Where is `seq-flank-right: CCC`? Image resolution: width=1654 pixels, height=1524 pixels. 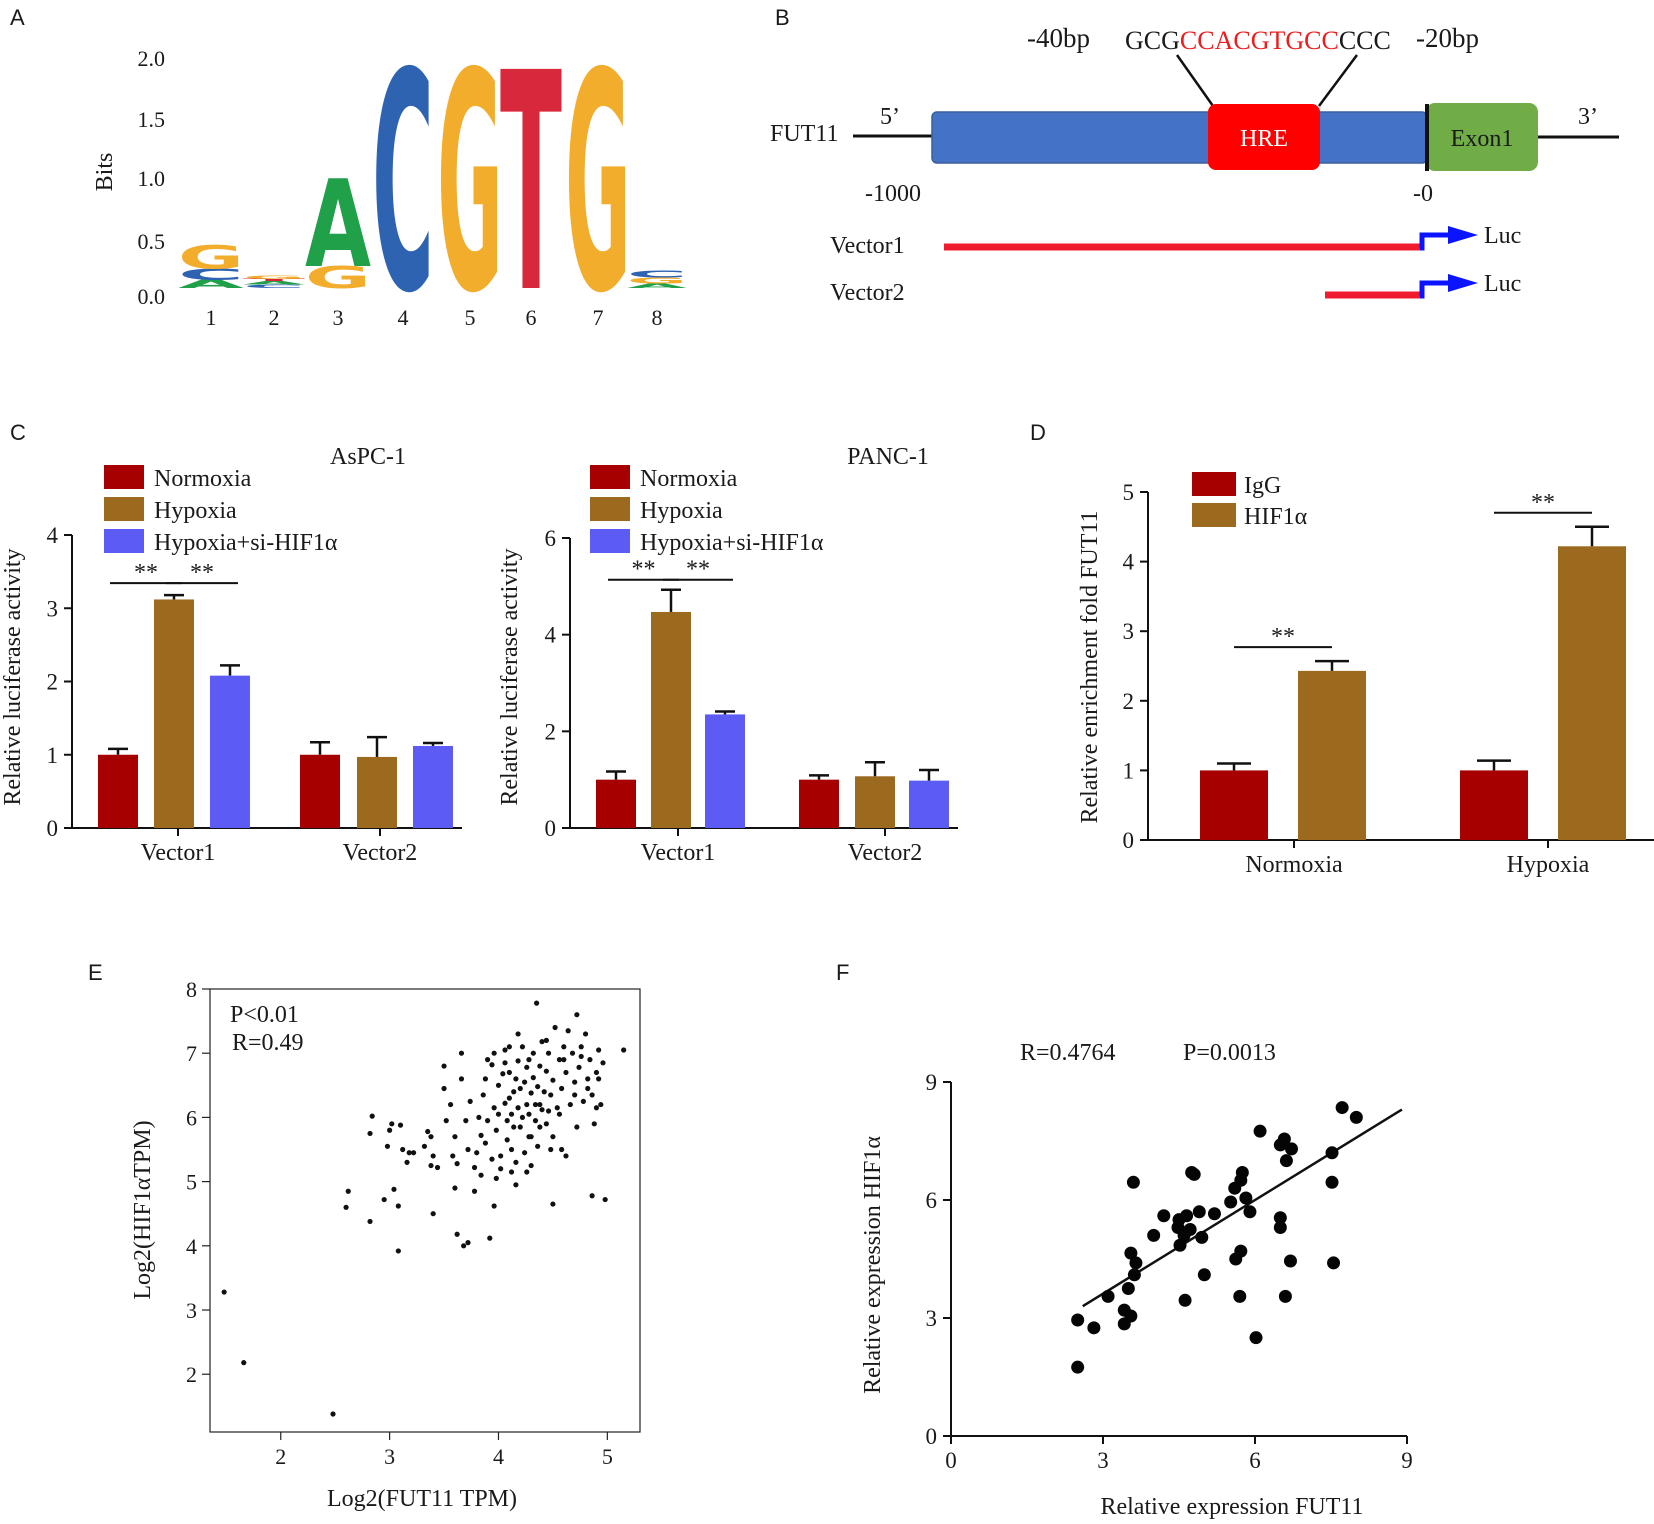 seq-flank-right: CCC is located at coordinates (1365, 40).